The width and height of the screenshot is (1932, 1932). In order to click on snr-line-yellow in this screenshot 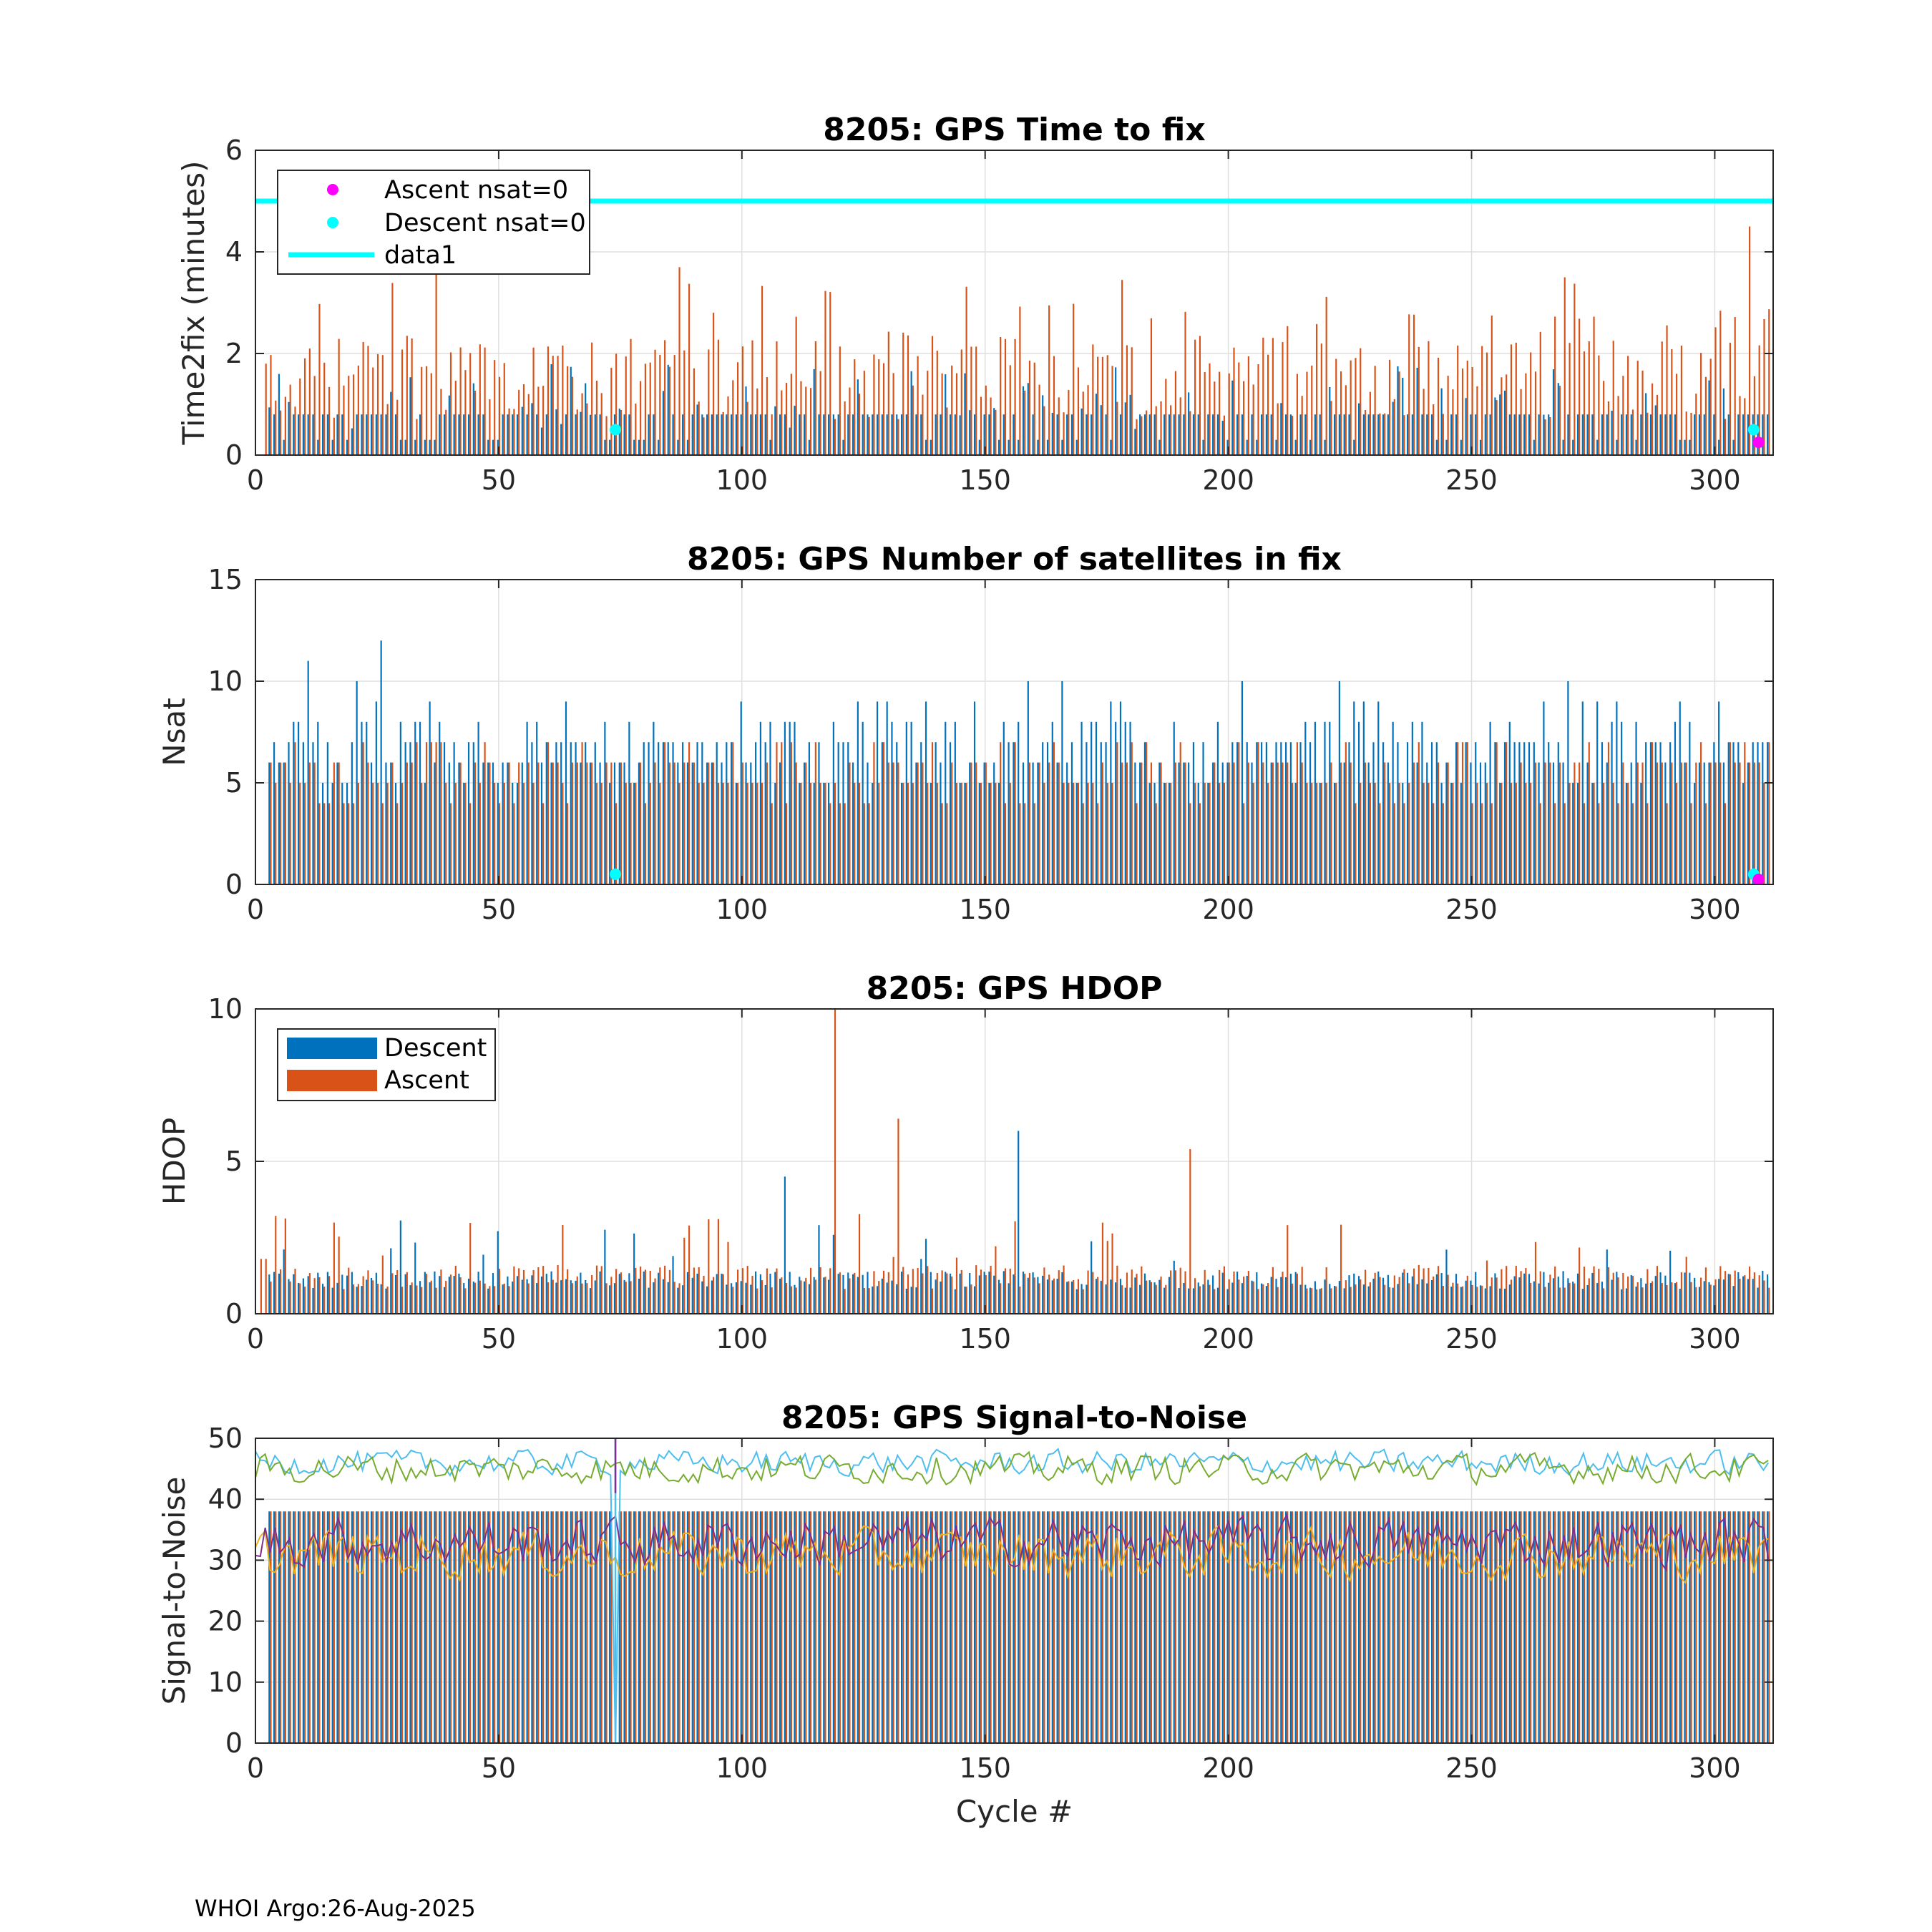, I will do `click(1012, 1554)`.